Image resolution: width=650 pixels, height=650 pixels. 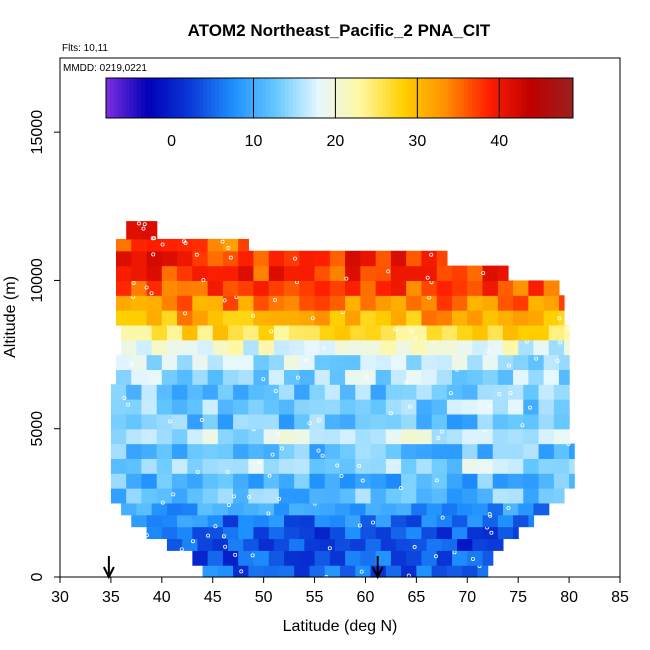 What do you see at coordinates (340, 626) in the screenshot?
I see `x-axis-label: Latitude (deg N)` at bounding box center [340, 626].